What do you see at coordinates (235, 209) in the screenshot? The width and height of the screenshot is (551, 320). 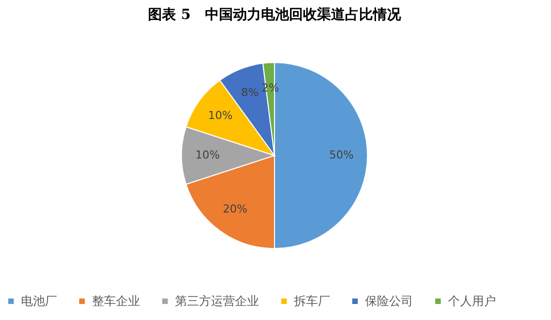 I see `data-label: 20%` at bounding box center [235, 209].